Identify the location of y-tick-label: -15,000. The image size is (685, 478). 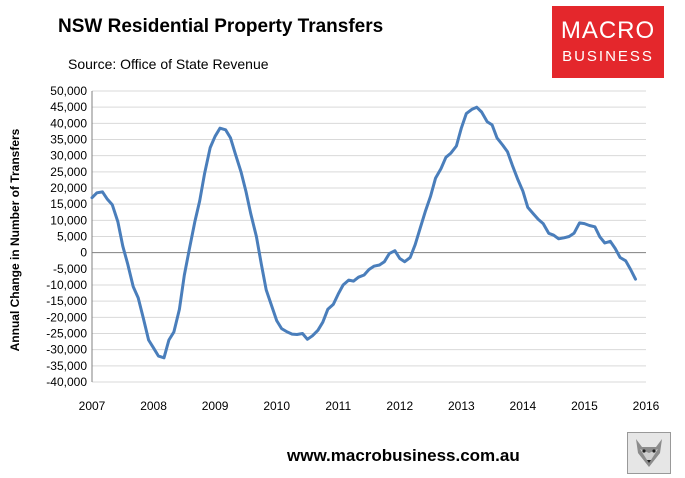
(66, 301).